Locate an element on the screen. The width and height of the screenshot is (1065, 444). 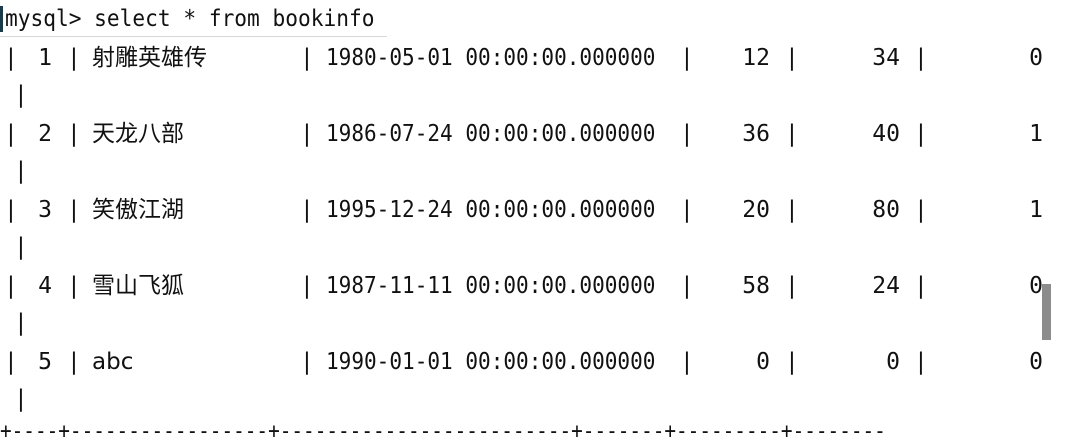
cell-date: 1987-11-11 00:00:00.000000 is located at coordinates (491, 286).